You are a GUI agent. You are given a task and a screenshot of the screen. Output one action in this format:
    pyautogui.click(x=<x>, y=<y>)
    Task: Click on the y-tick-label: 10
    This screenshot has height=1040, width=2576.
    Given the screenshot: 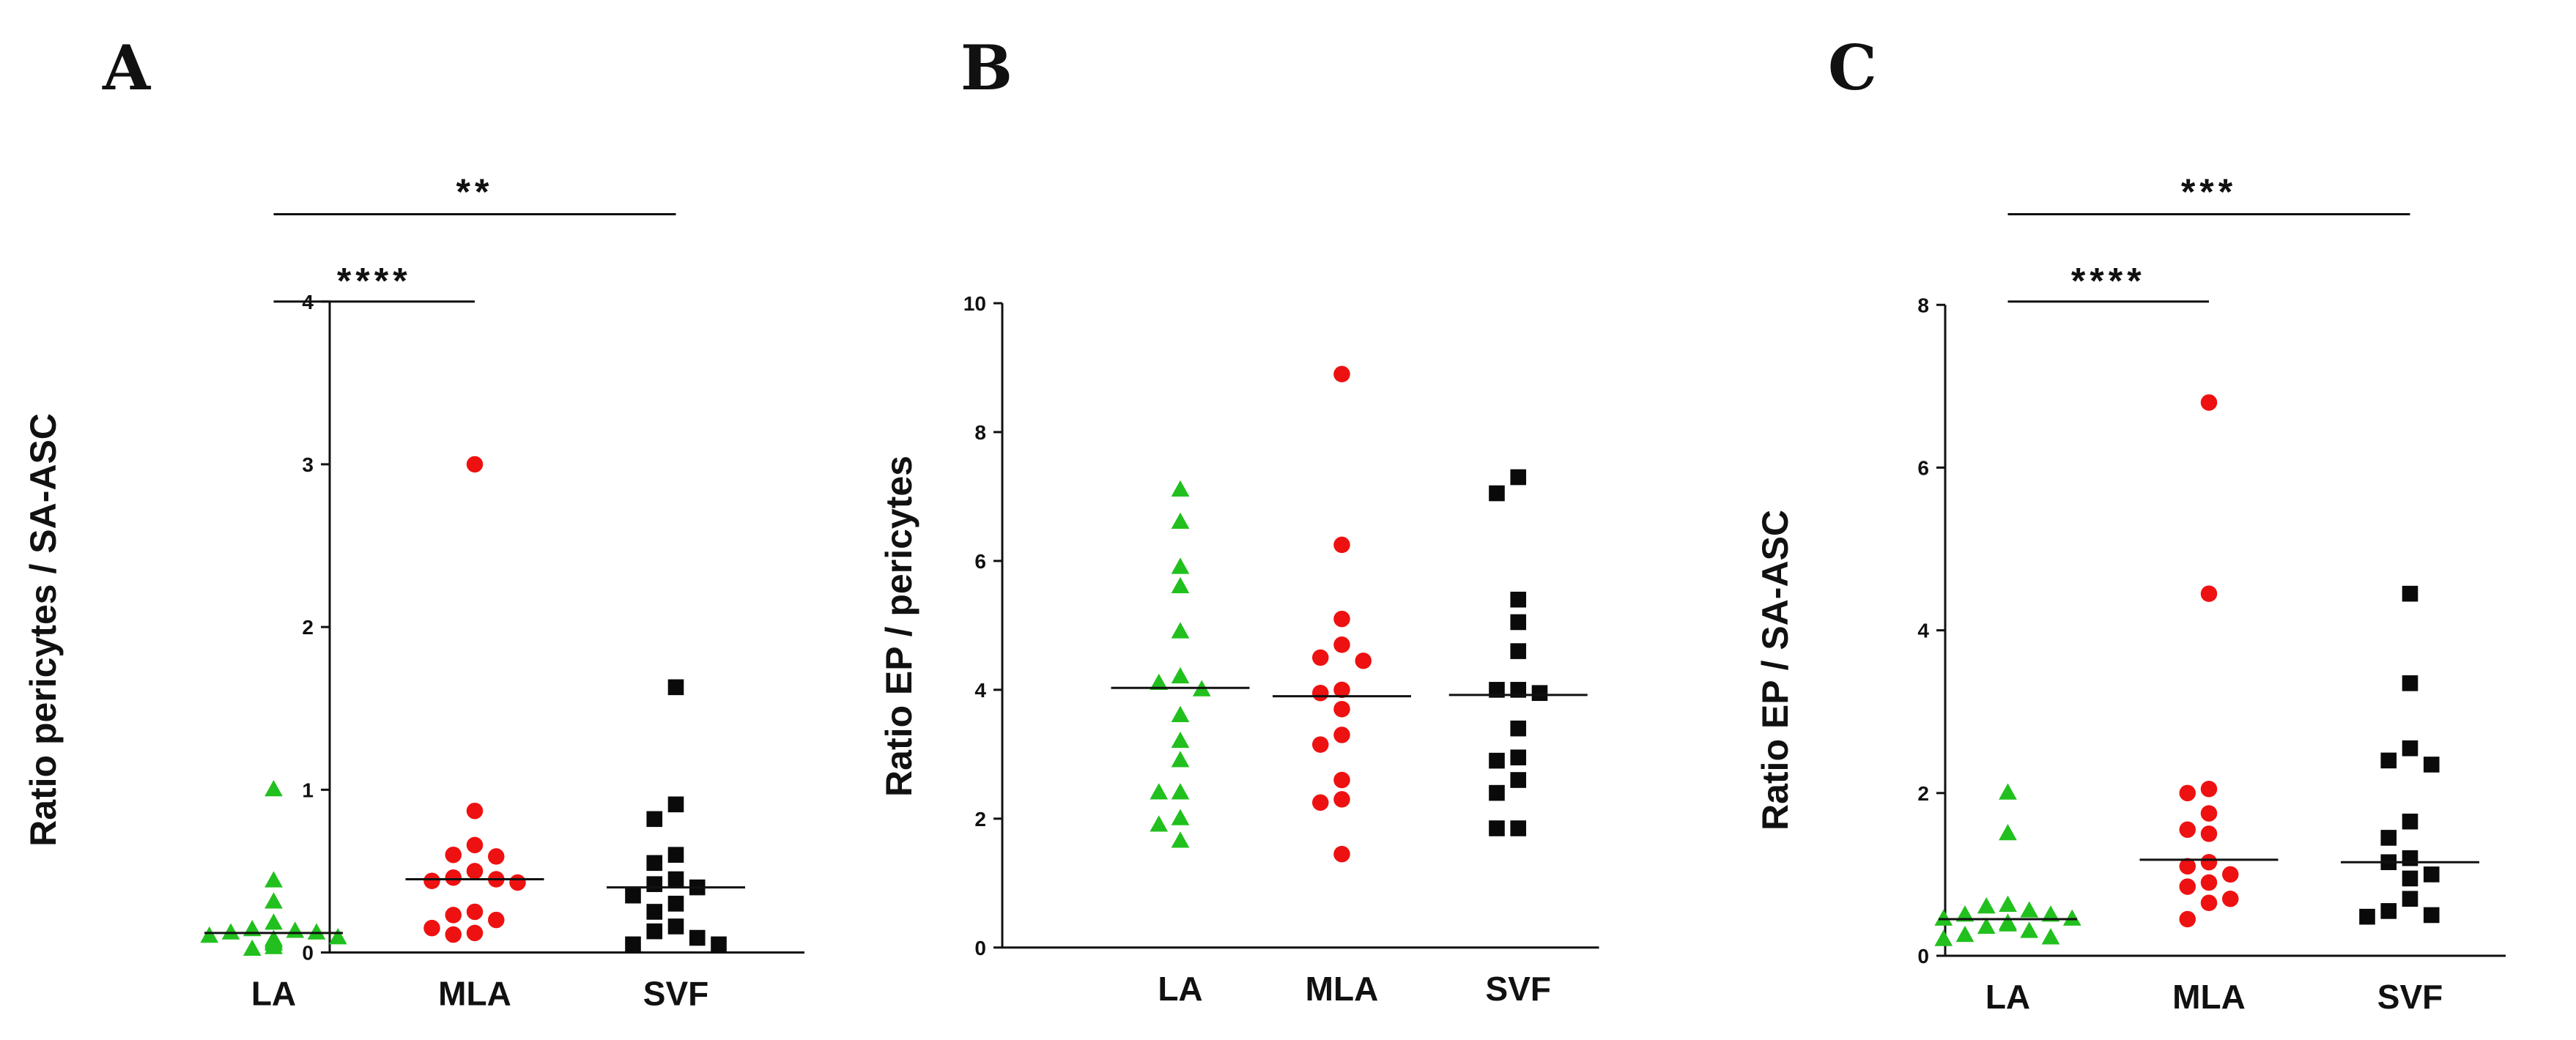 What is the action you would take?
    pyautogui.click(x=974, y=303)
    